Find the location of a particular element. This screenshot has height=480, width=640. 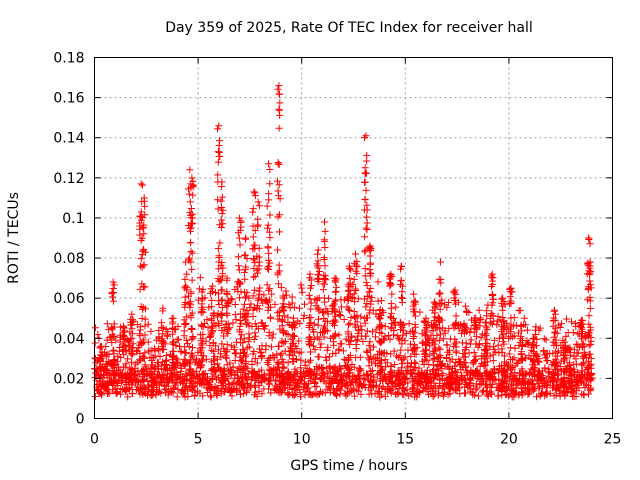

y-tick-label: 0.04 is located at coordinates (68, 339).